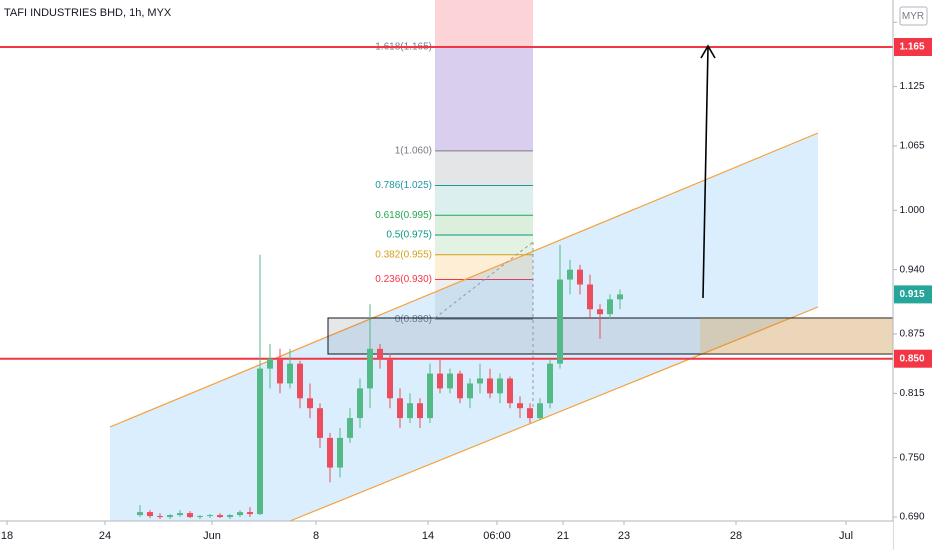 The width and height of the screenshot is (932, 550). Describe the element at coordinates (708, 51) in the screenshot. I see `arrow-head` at that location.